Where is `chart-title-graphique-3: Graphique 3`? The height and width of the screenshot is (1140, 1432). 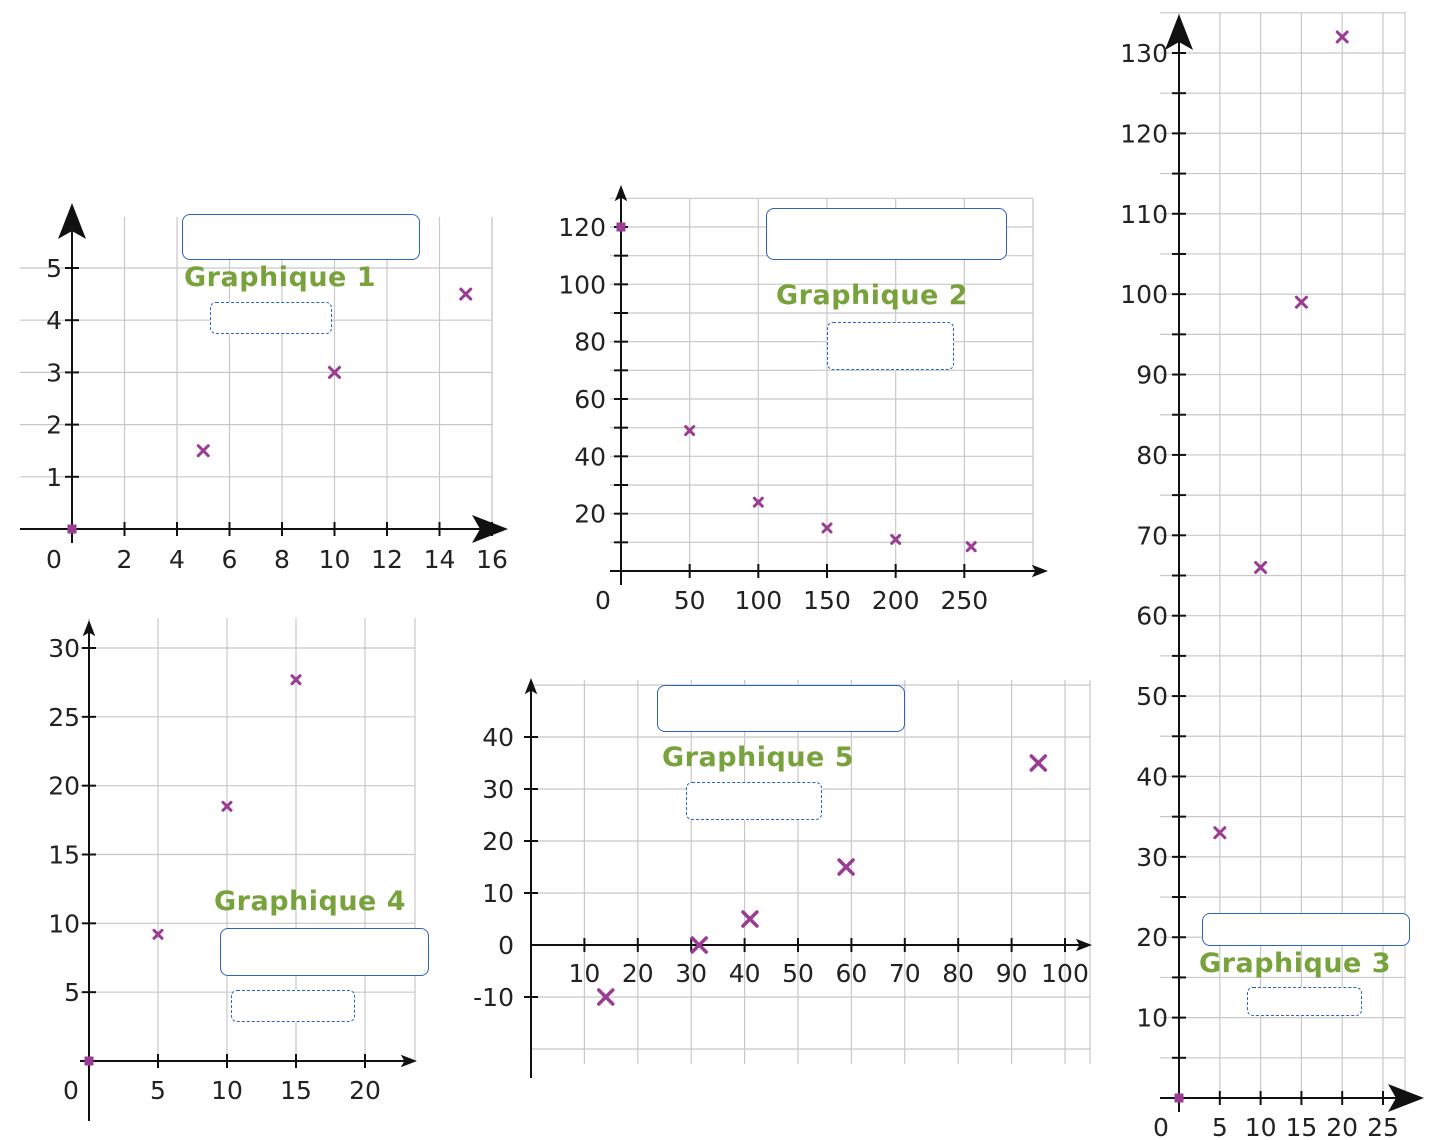 chart-title-graphique-3: Graphique 3 is located at coordinates (1295, 963).